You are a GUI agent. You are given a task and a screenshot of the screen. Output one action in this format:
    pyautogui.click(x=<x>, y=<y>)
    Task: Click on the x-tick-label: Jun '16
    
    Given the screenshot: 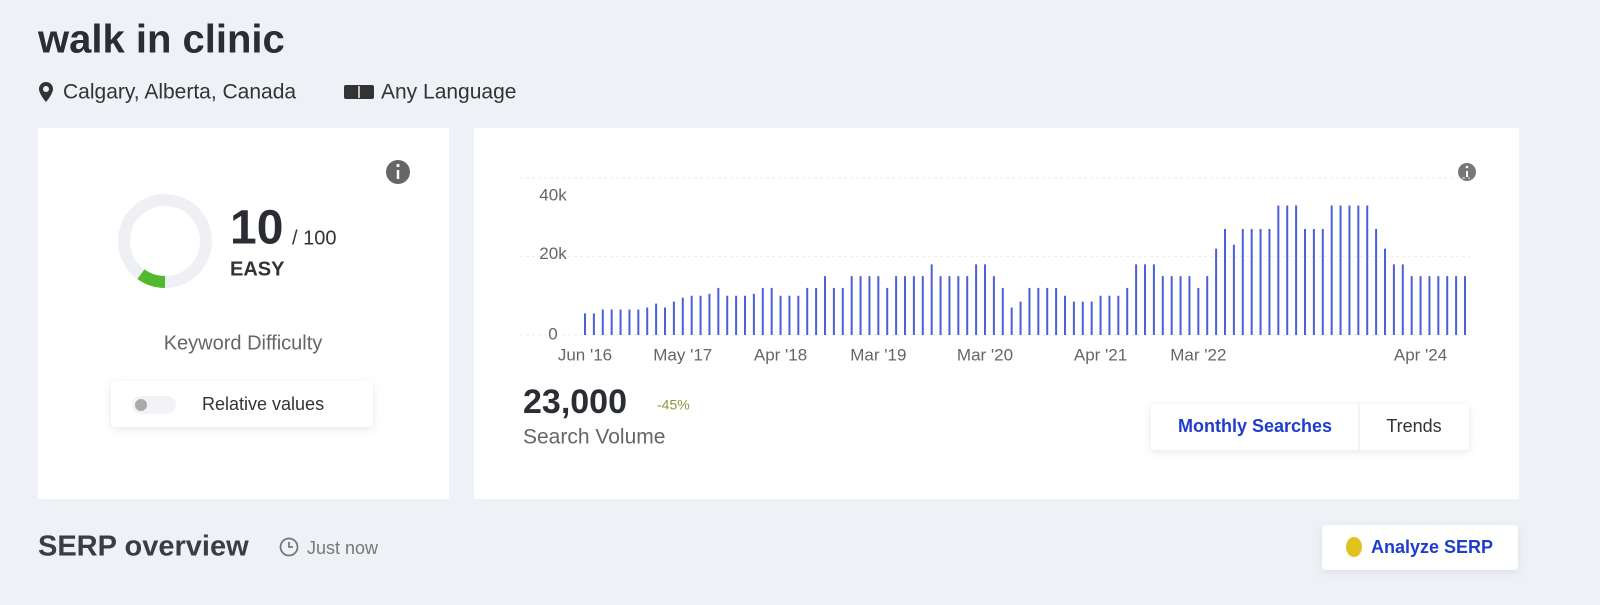 What is the action you would take?
    pyautogui.click(x=585, y=354)
    